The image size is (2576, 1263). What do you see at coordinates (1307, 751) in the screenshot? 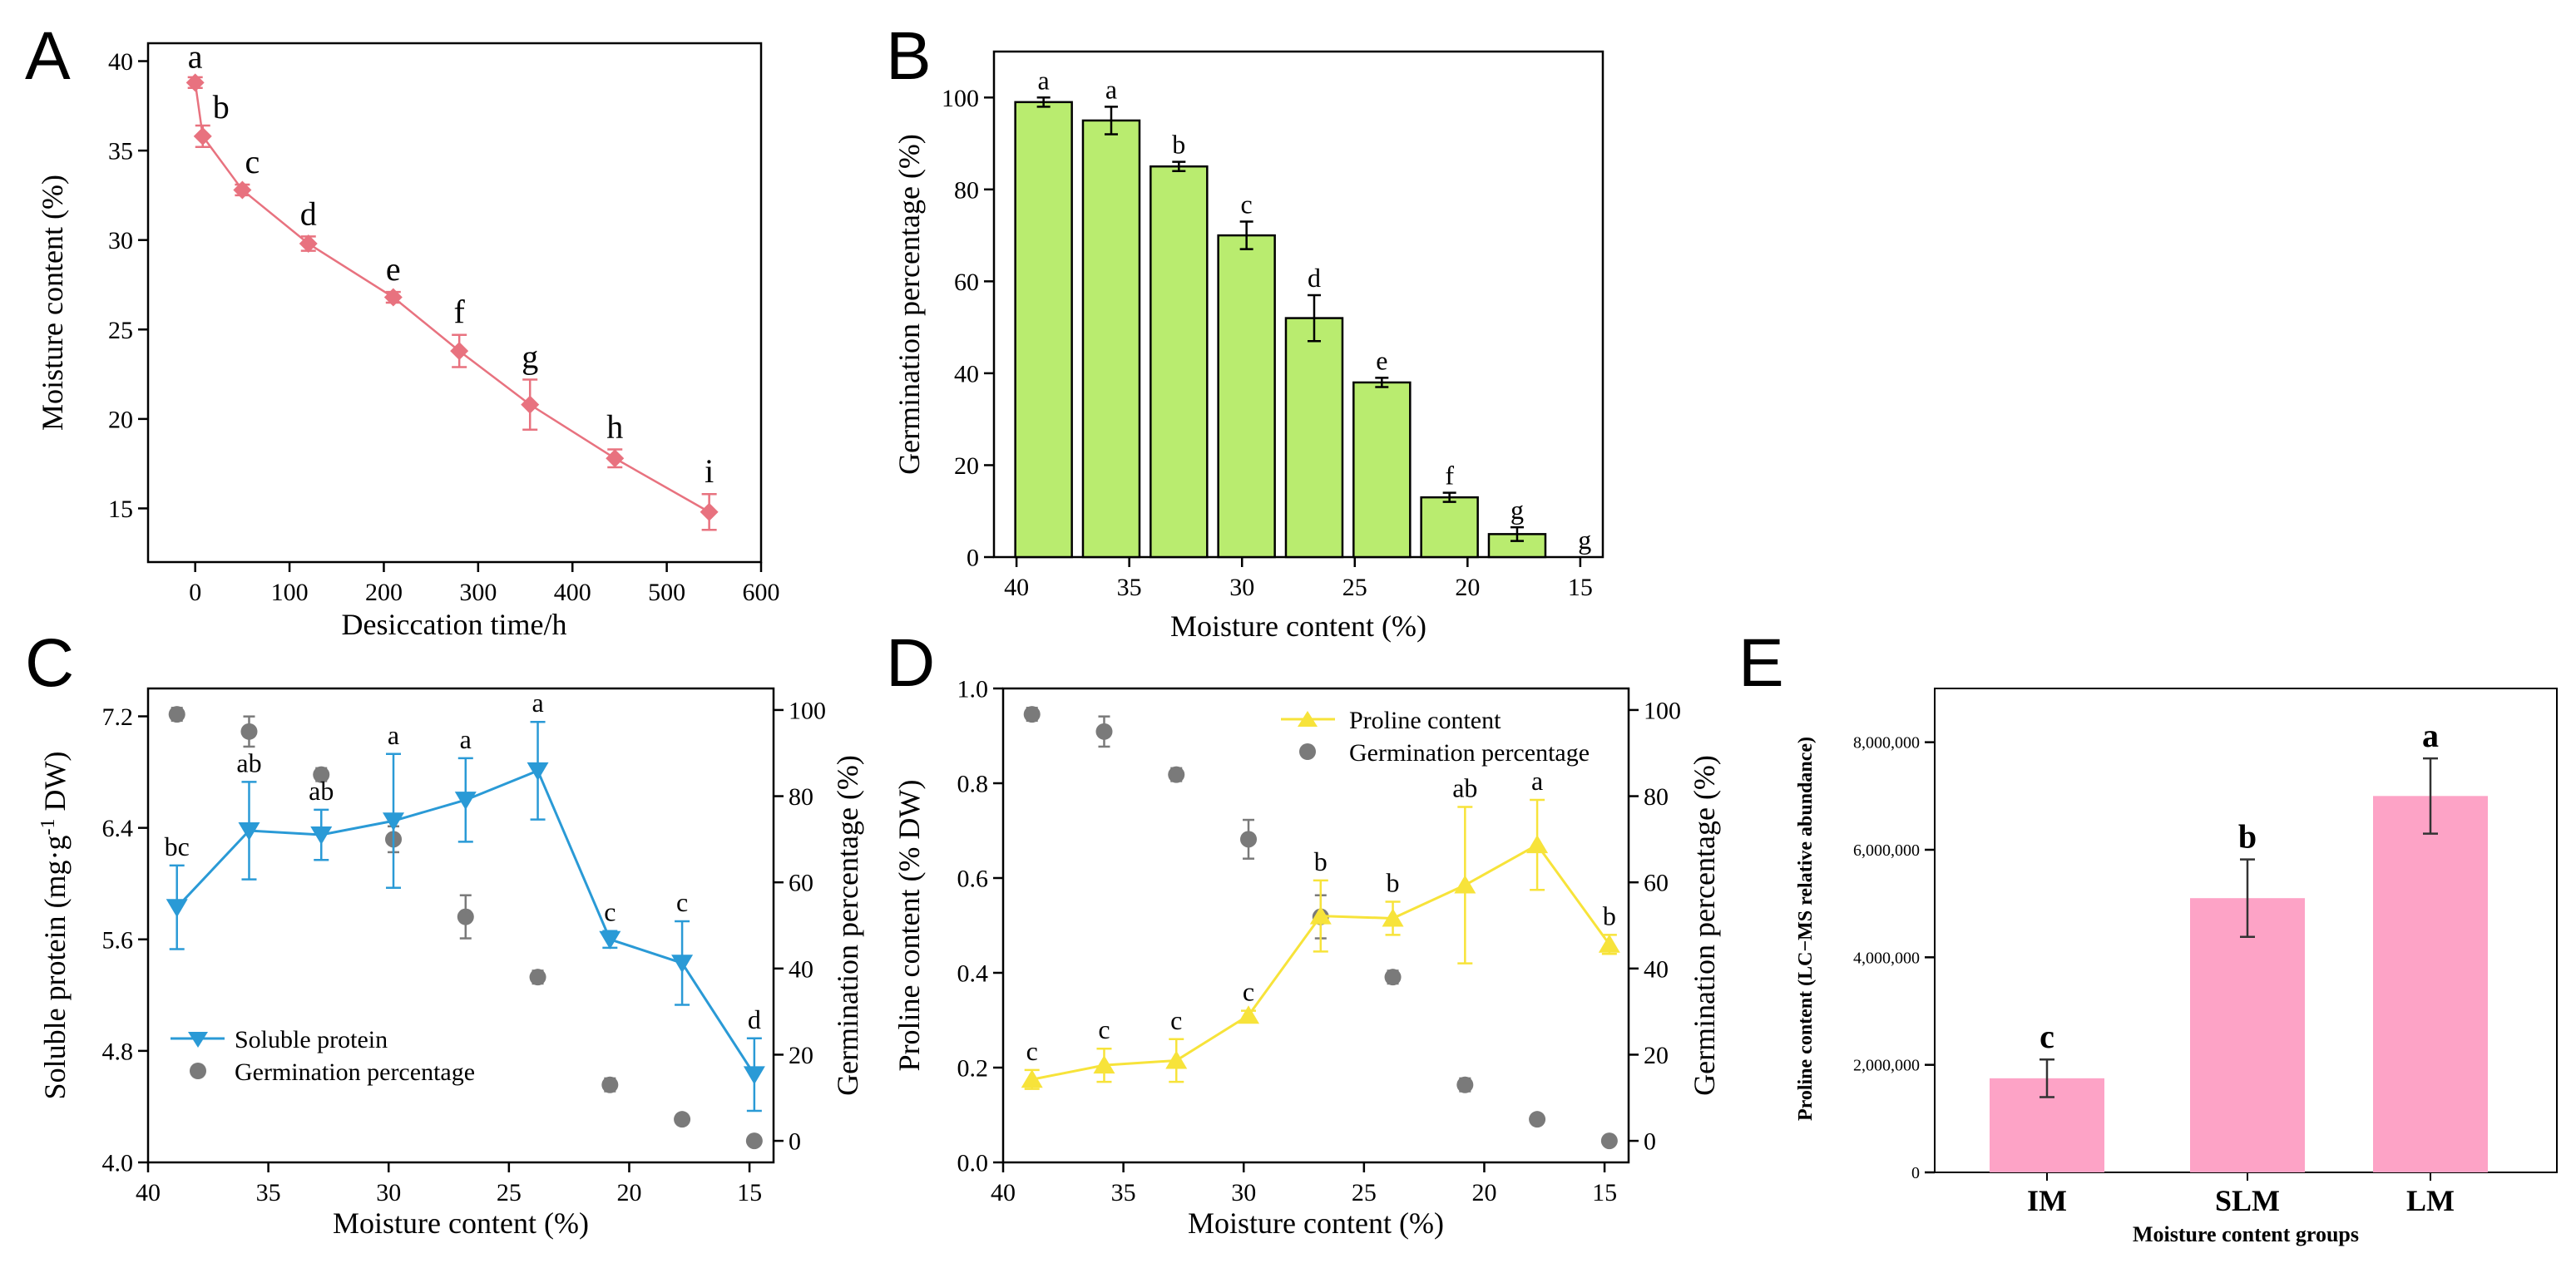
I see `legend-d-germination-marker` at bounding box center [1307, 751].